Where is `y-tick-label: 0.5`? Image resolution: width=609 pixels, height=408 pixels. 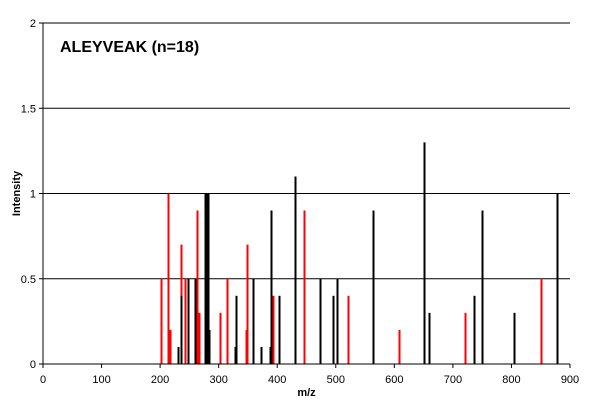
y-tick-label: 0.5 is located at coordinates (28, 280).